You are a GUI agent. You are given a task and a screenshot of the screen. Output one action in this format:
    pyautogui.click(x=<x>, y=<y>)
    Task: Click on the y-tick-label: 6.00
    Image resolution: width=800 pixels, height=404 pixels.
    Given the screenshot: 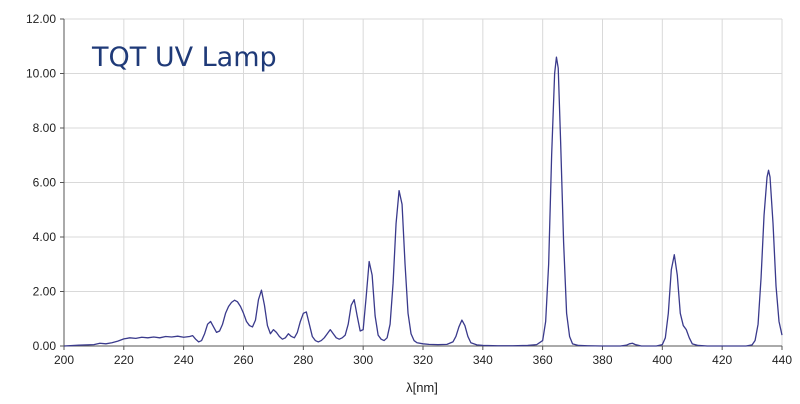 What is the action you would take?
    pyautogui.click(x=45, y=183)
    